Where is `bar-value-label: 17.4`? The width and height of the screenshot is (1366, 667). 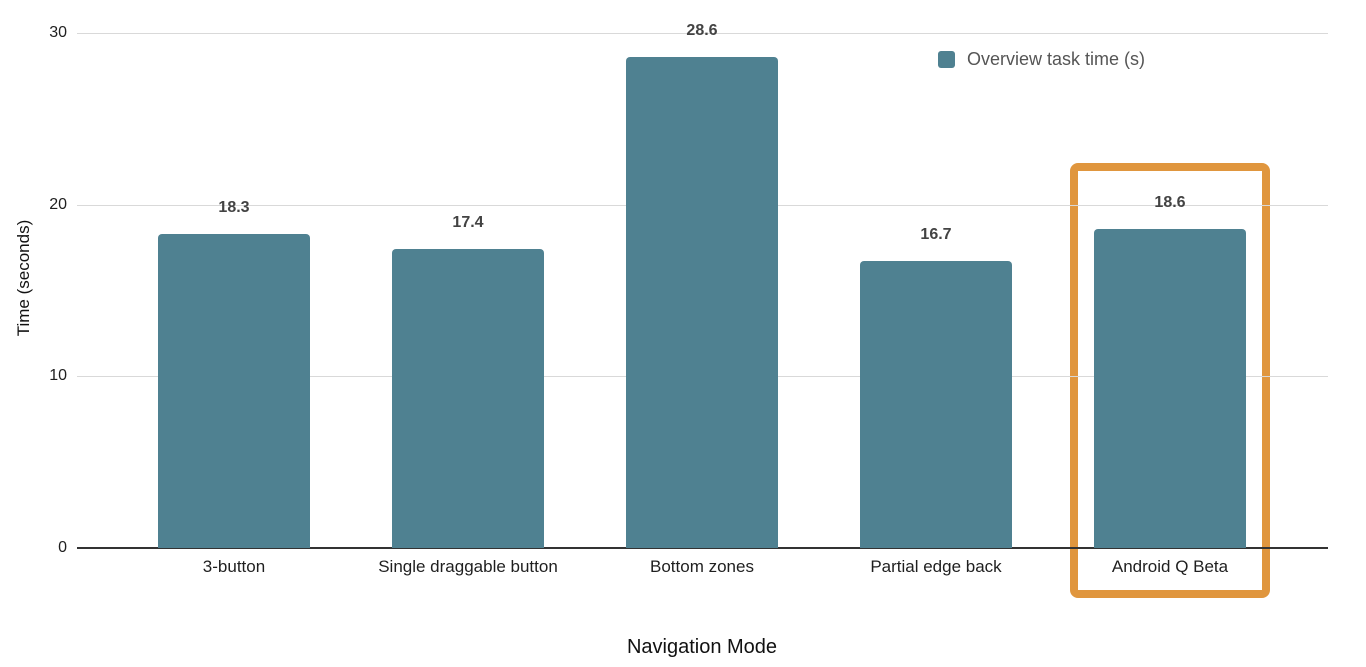 bar-value-label: 17.4 is located at coordinates (468, 223).